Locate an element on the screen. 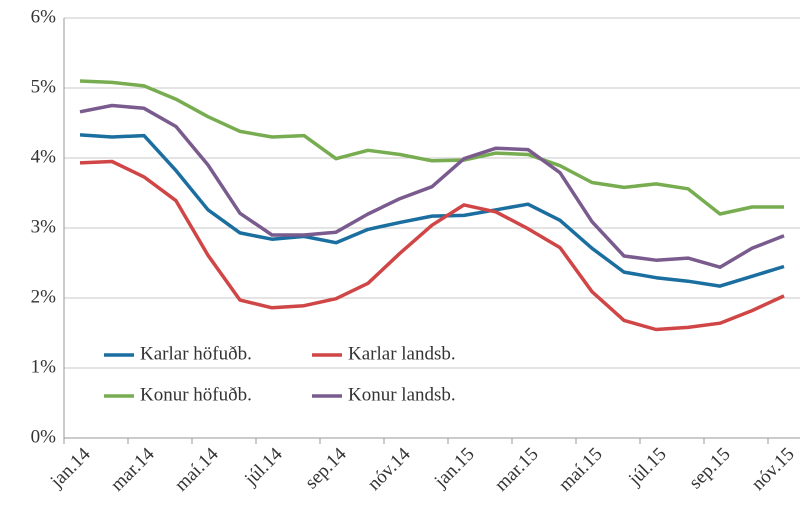  legend-label: Karlar landsb. is located at coordinates (402, 353).